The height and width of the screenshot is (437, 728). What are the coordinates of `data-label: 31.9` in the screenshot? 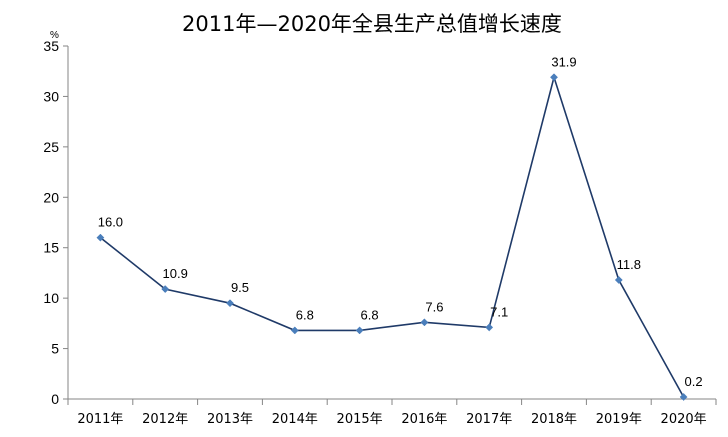 It's located at (563, 61).